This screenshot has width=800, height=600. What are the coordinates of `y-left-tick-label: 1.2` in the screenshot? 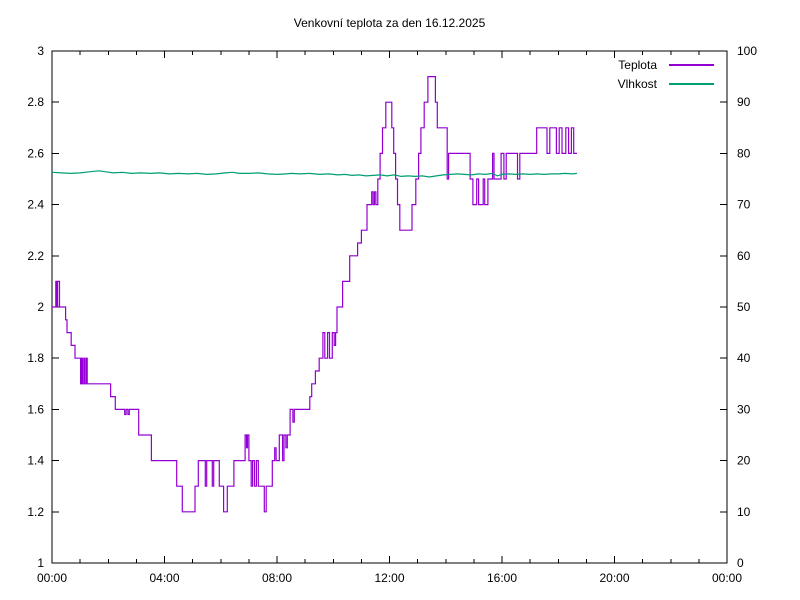 It's located at (35, 512).